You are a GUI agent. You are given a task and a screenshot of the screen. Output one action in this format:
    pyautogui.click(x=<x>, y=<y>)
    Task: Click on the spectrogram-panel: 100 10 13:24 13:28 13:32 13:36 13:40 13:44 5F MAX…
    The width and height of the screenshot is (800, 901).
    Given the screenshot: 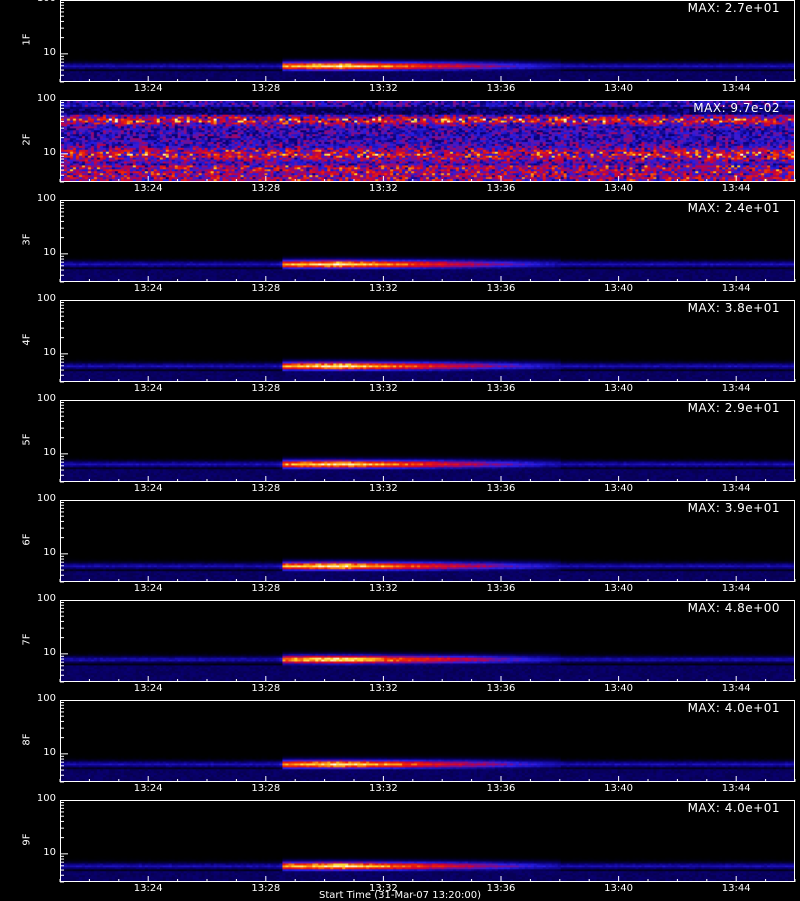 What is the action you would take?
    pyautogui.click(x=400, y=446)
    